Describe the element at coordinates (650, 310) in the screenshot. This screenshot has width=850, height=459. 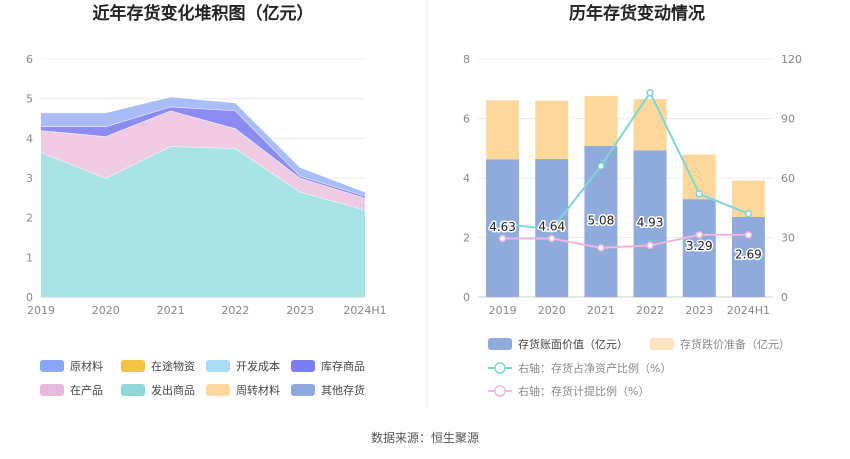
I see `right-x-tick-label: 2022` at that location.